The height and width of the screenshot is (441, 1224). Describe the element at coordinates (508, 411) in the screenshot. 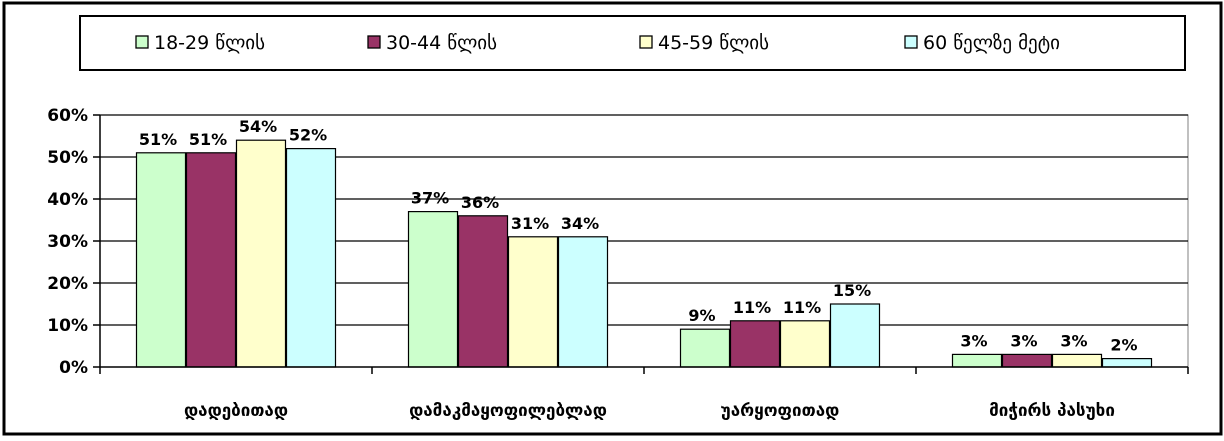

I see `category-label: დამაკმაყოფილებლად` at that location.